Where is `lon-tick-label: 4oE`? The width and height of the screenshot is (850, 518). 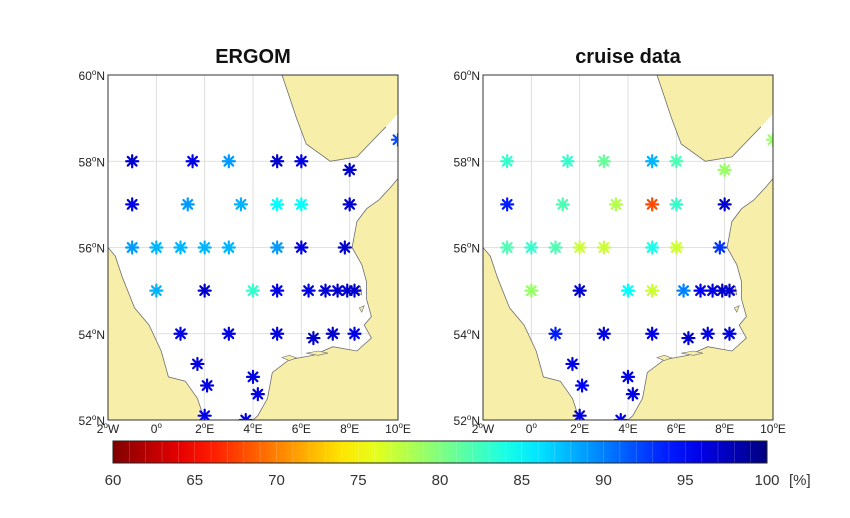 lon-tick-label: 4oE is located at coordinates (627, 428).